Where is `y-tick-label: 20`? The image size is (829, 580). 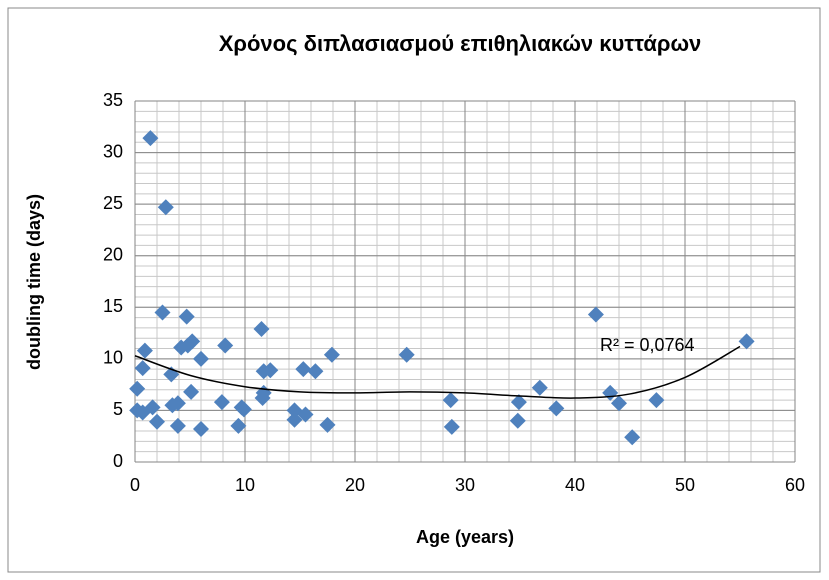
y-tick-label: 20 is located at coordinates (113, 254).